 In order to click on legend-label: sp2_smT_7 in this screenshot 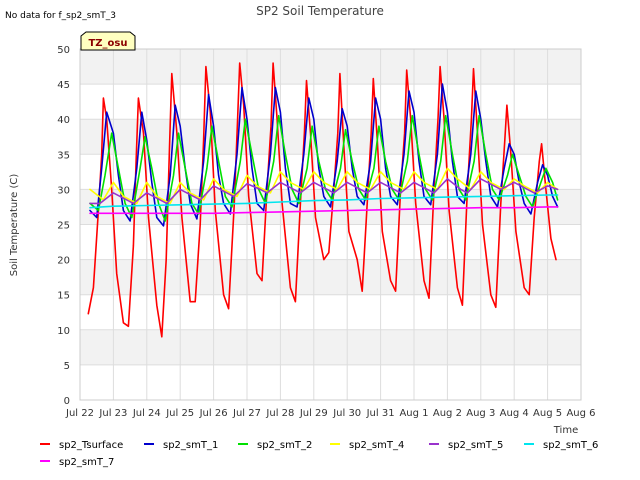, I will do `click(86, 462)`.